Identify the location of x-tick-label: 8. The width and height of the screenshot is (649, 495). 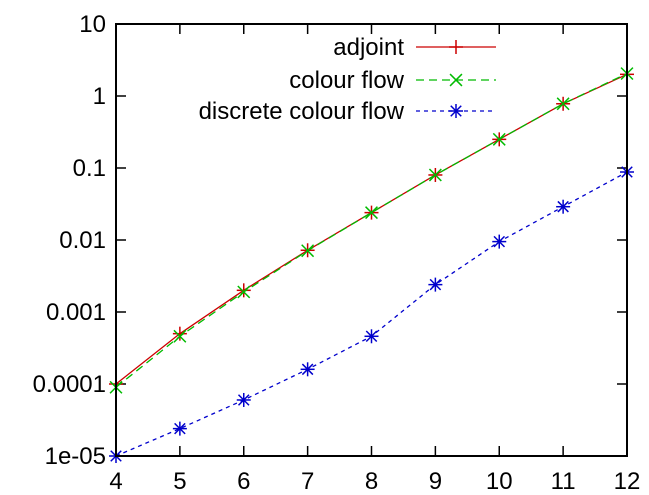
(371, 481).